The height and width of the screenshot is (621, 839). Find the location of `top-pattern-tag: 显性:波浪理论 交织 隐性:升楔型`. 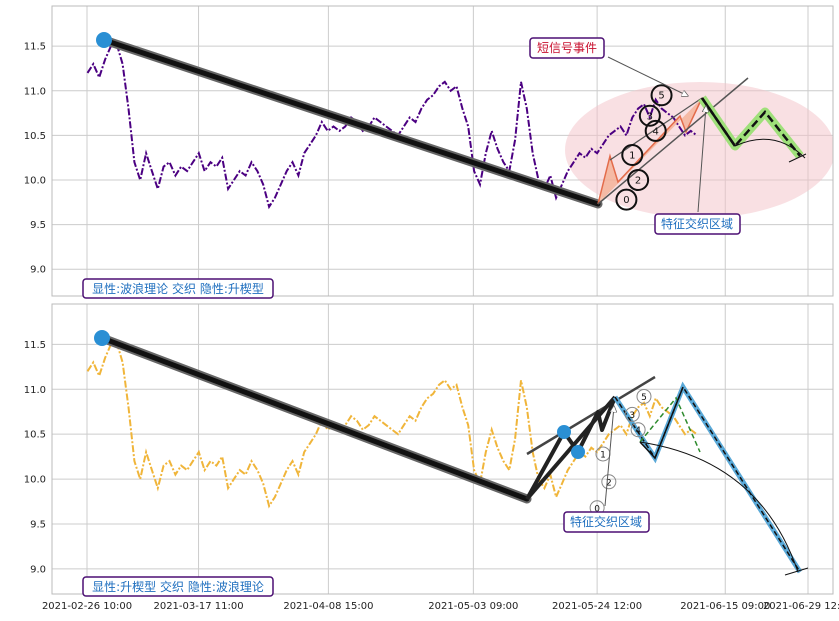

top-pattern-tag: 显性:波浪理论 交织 隐性:升楔型 is located at coordinates (178, 288).